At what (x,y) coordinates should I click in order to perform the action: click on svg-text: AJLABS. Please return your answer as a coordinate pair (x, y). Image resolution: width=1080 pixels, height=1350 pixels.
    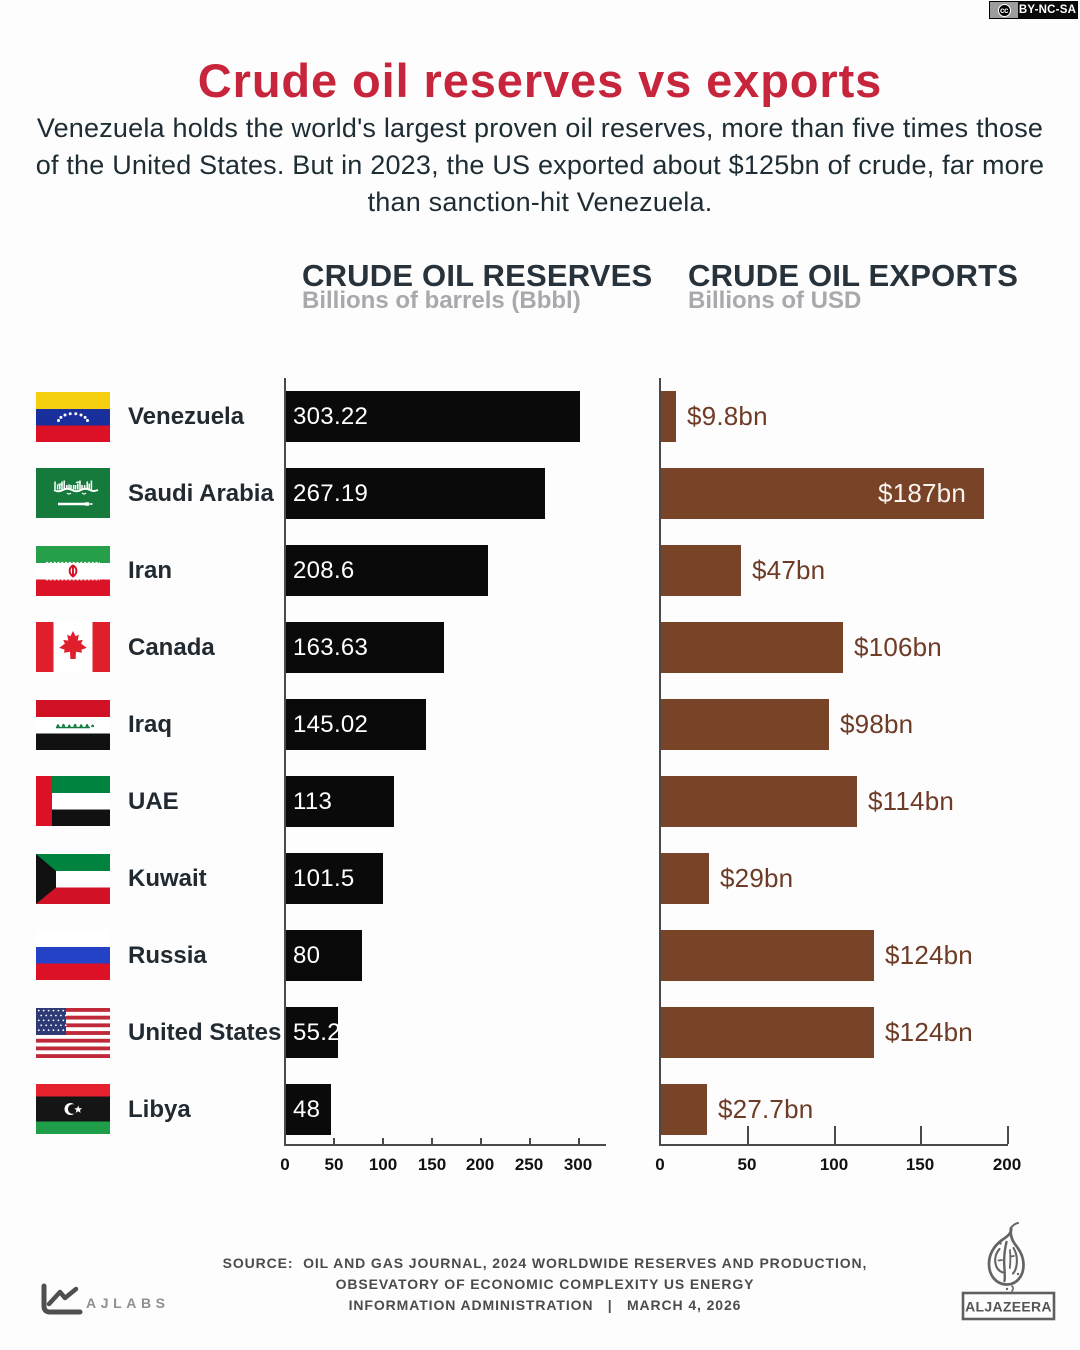
    Looking at the image, I should click on (128, 1303).